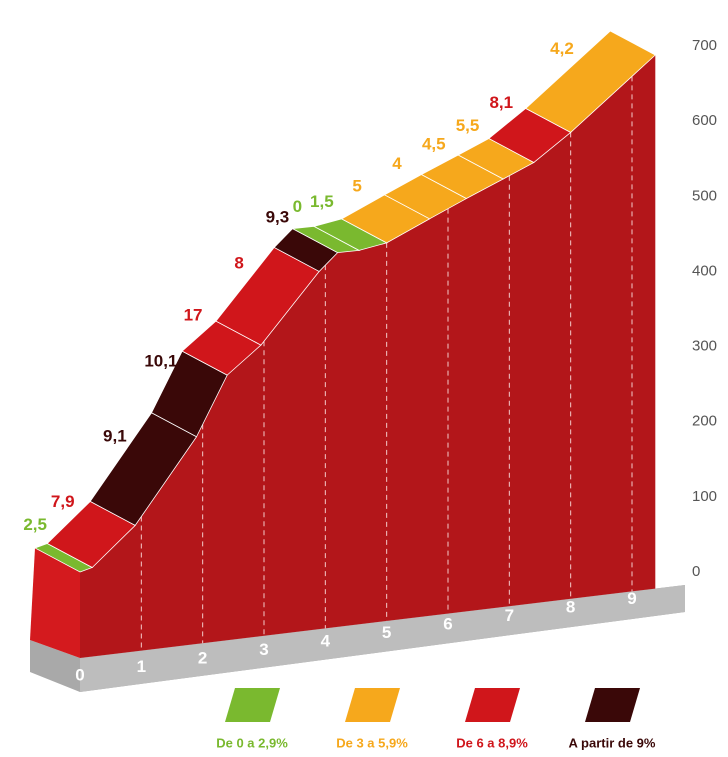 This screenshot has width=728, height=757. Describe the element at coordinates (252, 742) in the screenshot. I see `legend-label: De 0 a 2,9%` at that location.